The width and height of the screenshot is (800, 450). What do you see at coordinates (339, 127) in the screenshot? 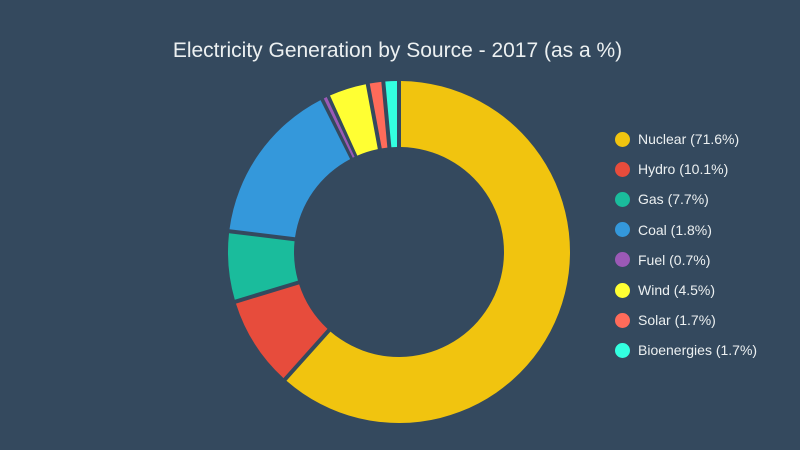
I see `donut-slice-fuel` at bounding box center [339, 127].